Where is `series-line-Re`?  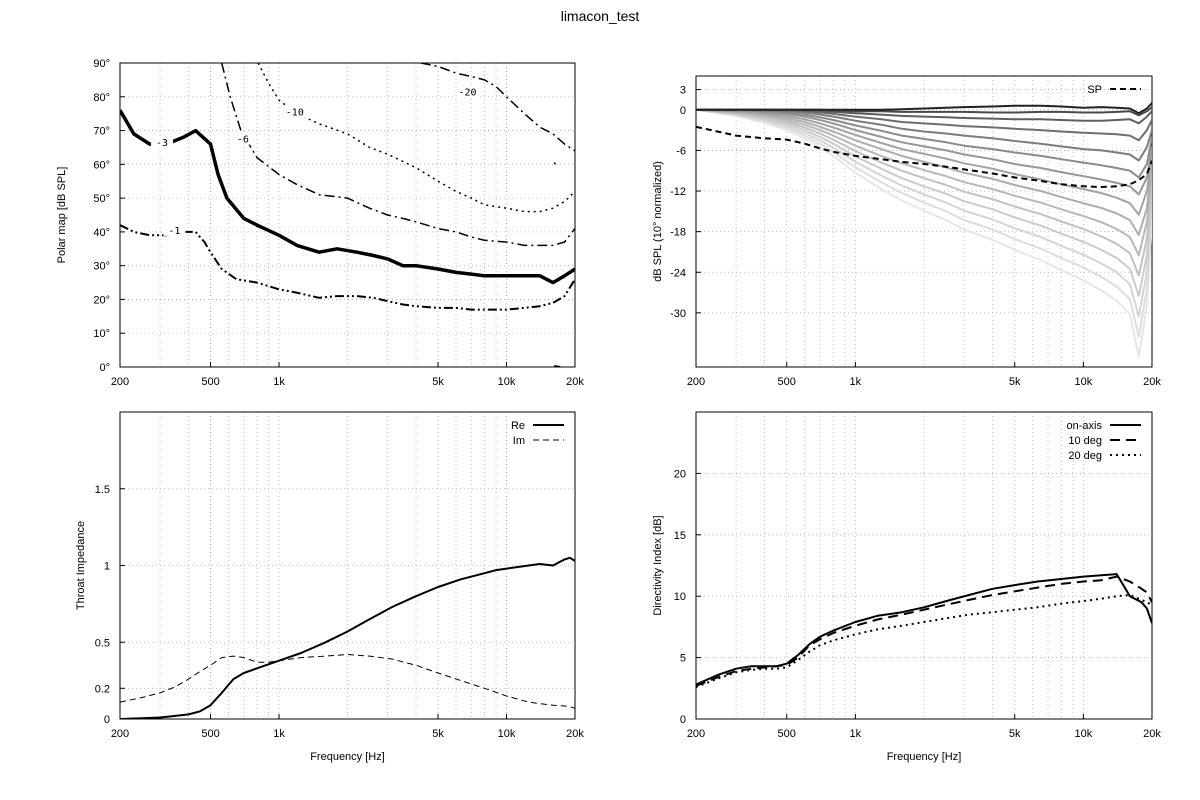 series-line-Re is located at coordinates (347, 637).